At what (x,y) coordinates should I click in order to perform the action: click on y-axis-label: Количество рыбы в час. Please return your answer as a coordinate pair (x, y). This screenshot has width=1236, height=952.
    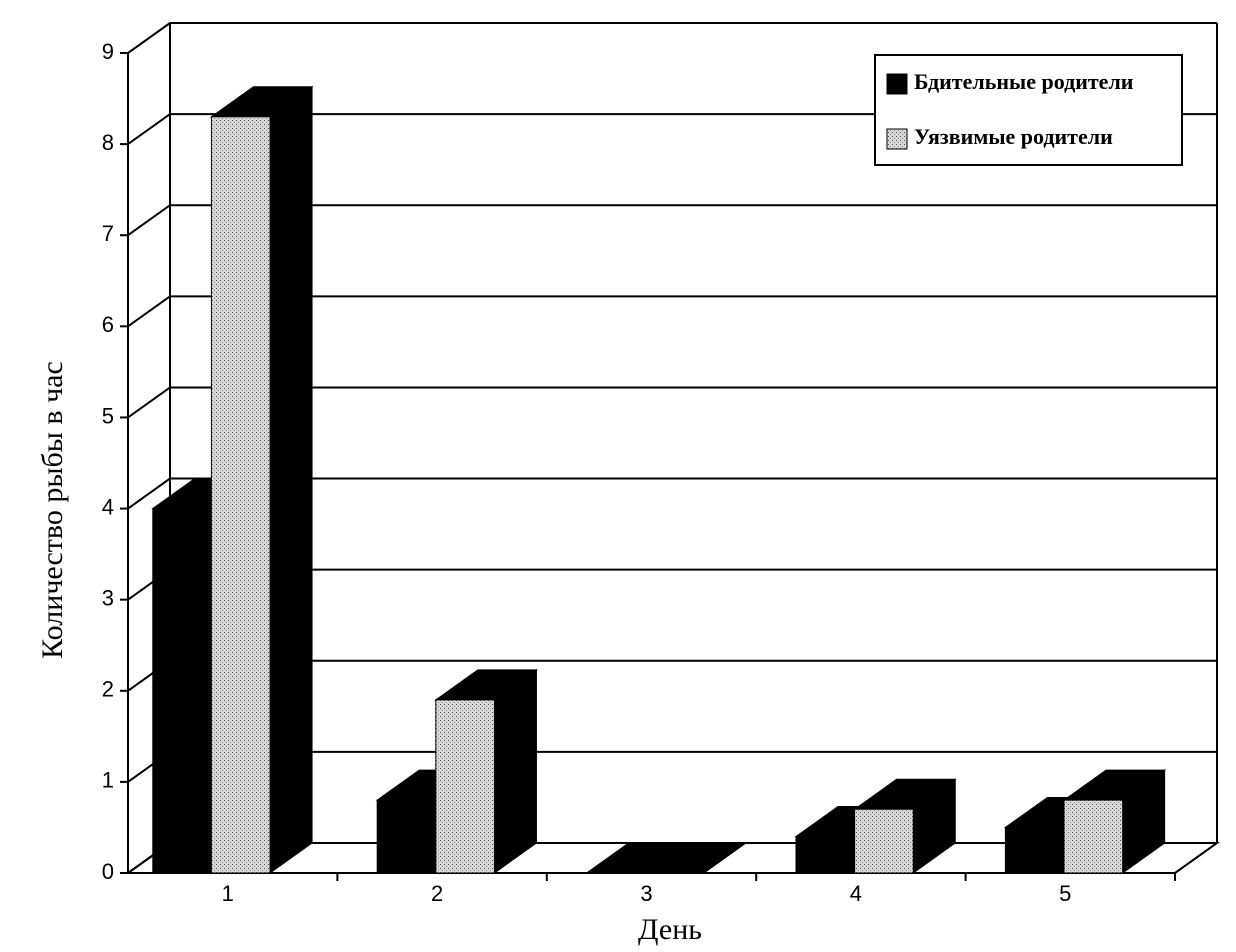
    Looking at the image, I should click on (52, 510).